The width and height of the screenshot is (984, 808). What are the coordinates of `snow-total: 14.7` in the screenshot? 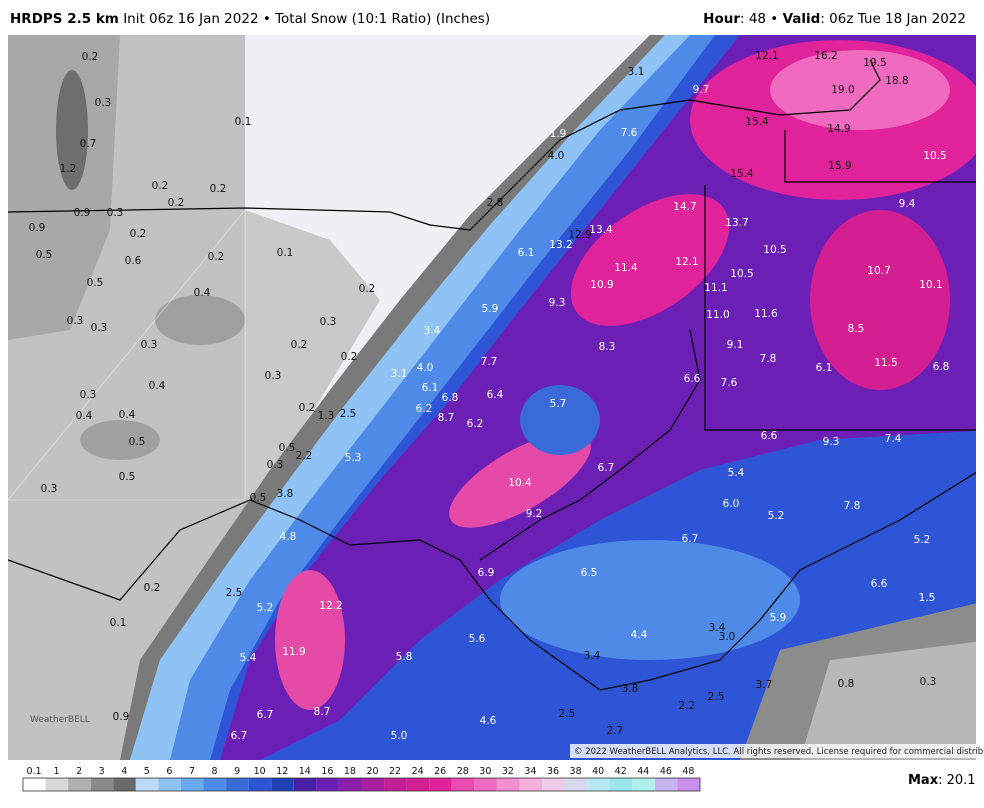 It's located at (684, 207).